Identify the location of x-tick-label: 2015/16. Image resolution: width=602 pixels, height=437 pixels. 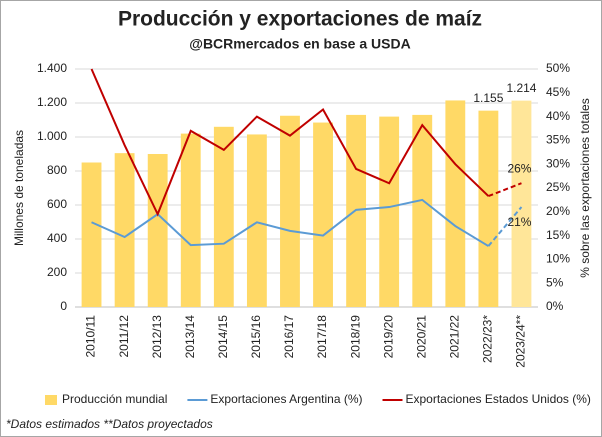
(256, 337).